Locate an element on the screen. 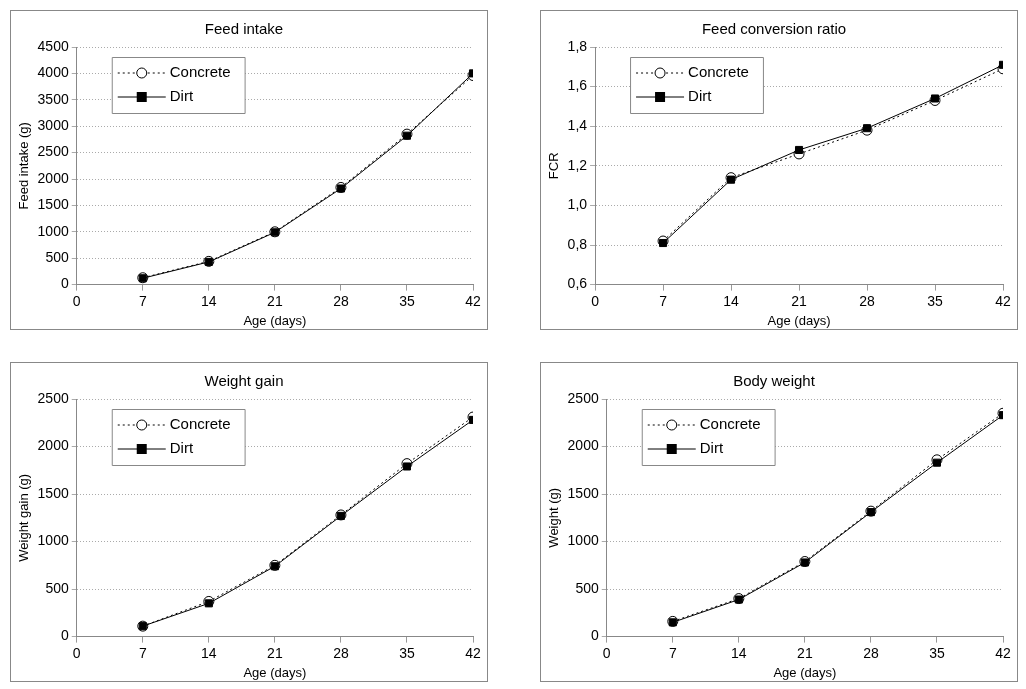 Image resolution: width=1026 pixels, height=689 pixels. y-axis-title: FCR is located at coordinates (554, 166).